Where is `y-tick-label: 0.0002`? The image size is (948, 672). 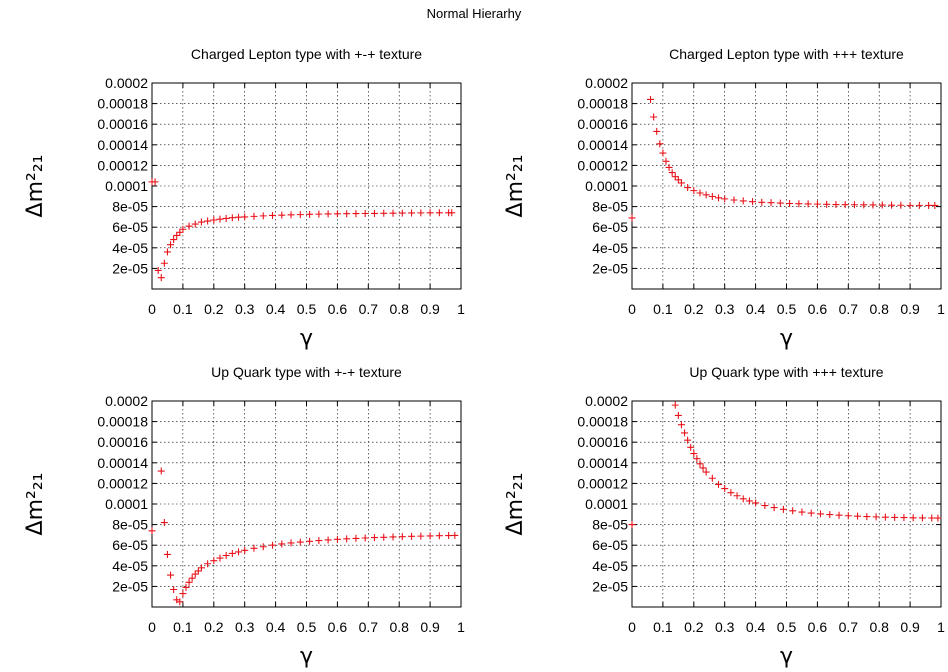
y-tick-label: 0.0002 is located at coordinates (126, 401).